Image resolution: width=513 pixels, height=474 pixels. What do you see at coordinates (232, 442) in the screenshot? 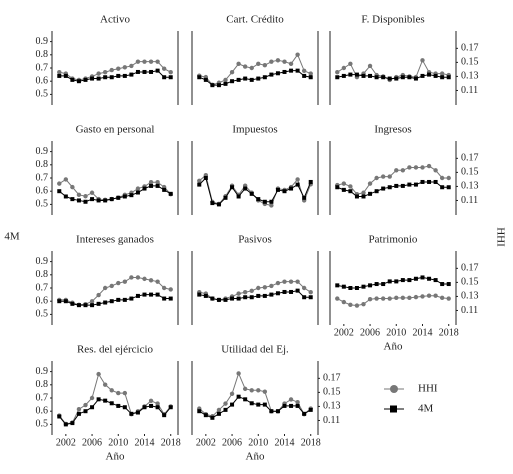
I see `x-tick-label: 2006` at bounding box center [232, 442].